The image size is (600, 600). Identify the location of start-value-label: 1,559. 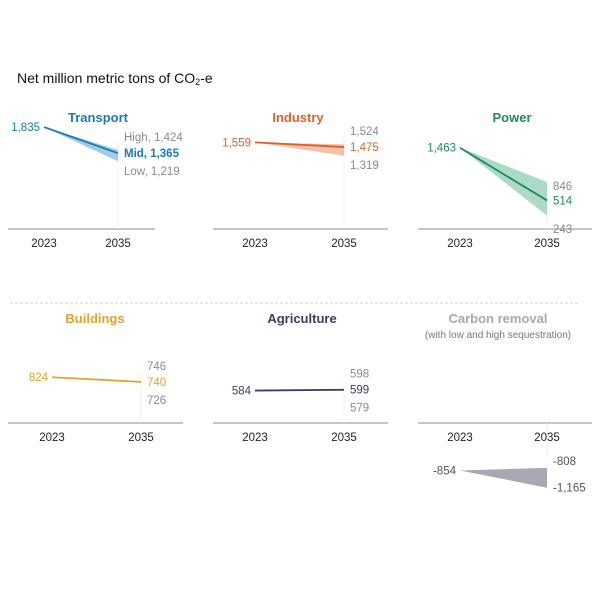
(236, 143).